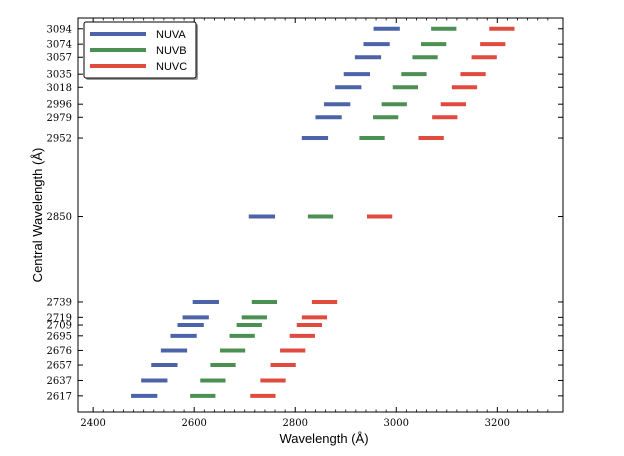  What do you see at coordinates (59, 326) in the screenshot?
I see `y-tick-label-2709: 2709` at bounding box center [59, 326].